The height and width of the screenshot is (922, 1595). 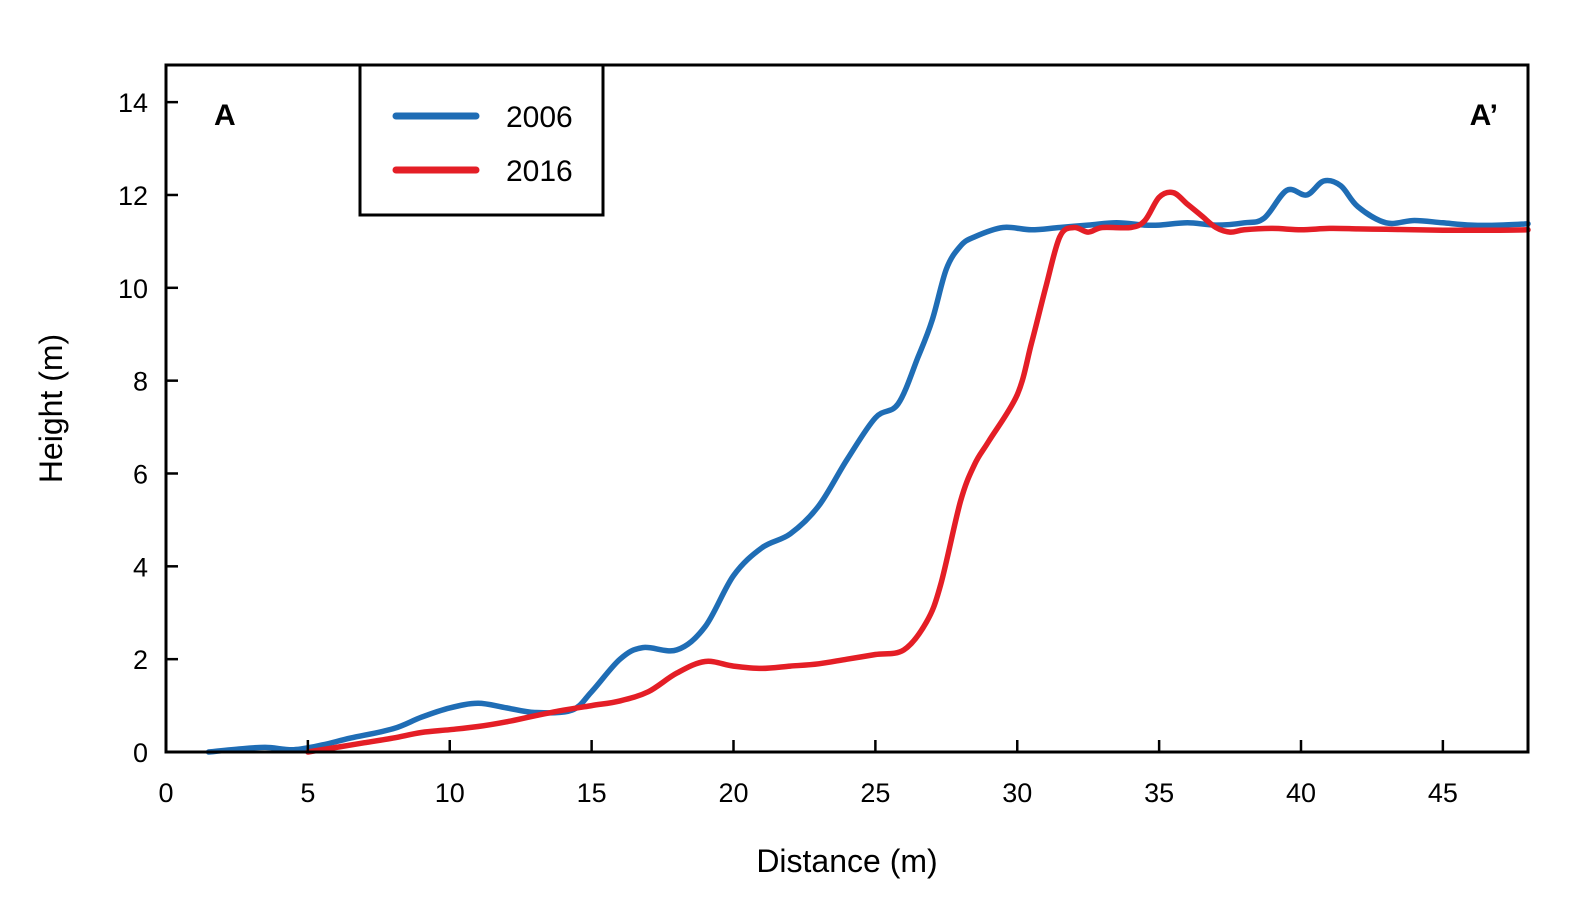 I want to click on y-tick-label-0: 0, so click(x=140, y=753).